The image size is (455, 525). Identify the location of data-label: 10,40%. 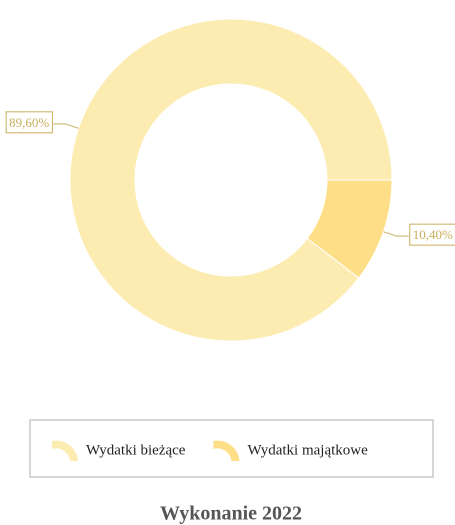
(433, 234).